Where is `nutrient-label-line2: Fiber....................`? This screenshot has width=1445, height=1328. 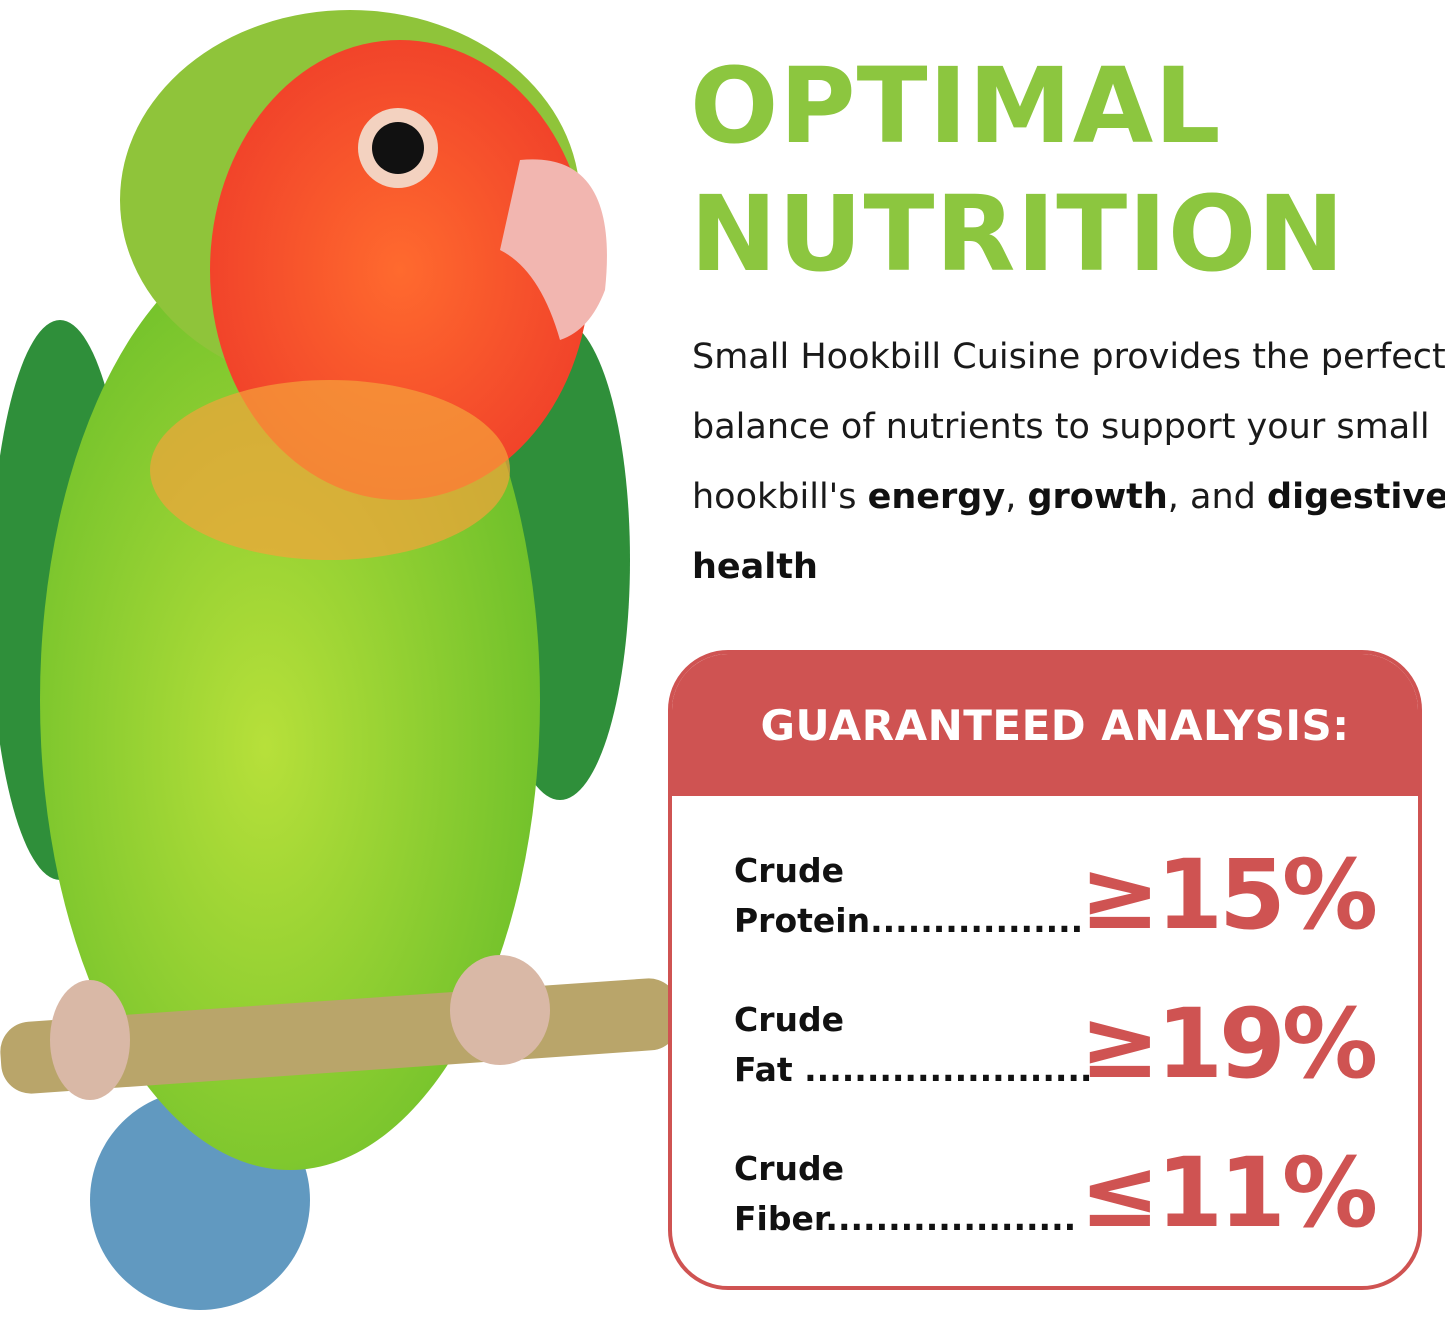 nutrient-label-line2: Fiber.................... is located at coordinates (905, 1218).